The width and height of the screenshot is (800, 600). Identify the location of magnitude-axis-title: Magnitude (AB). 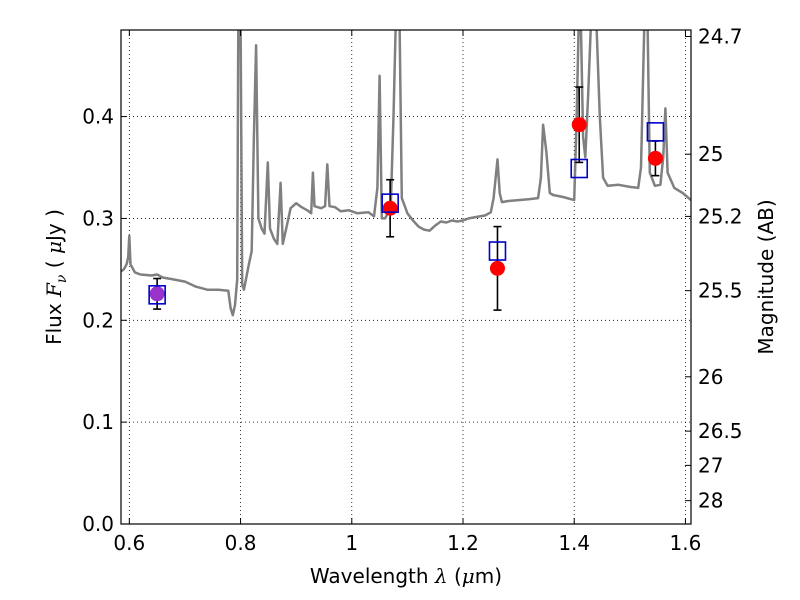
(766, 276).